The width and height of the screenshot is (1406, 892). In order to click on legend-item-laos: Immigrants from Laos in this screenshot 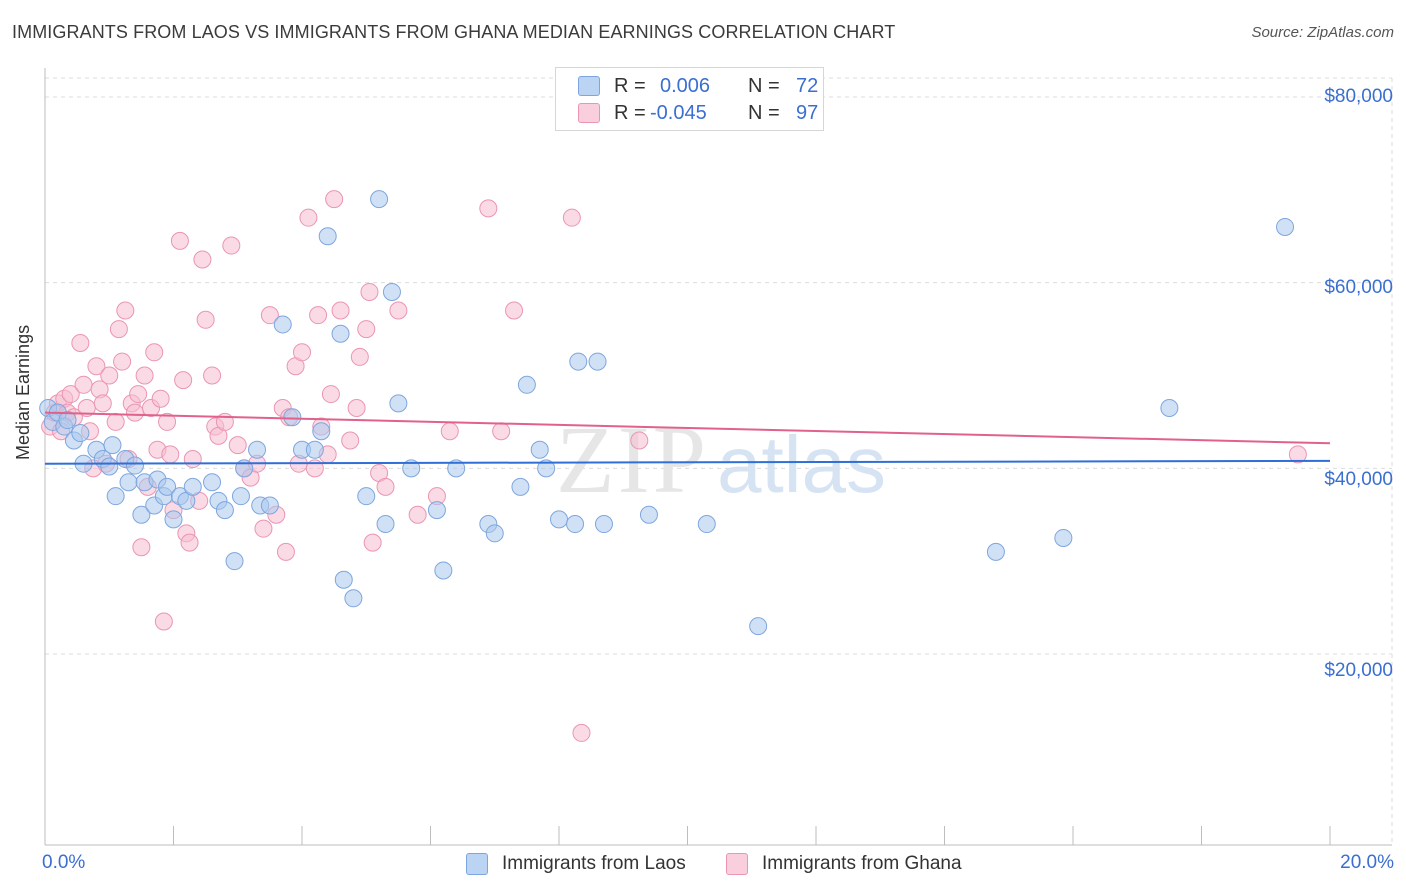, I will do `click(576, 864)`.